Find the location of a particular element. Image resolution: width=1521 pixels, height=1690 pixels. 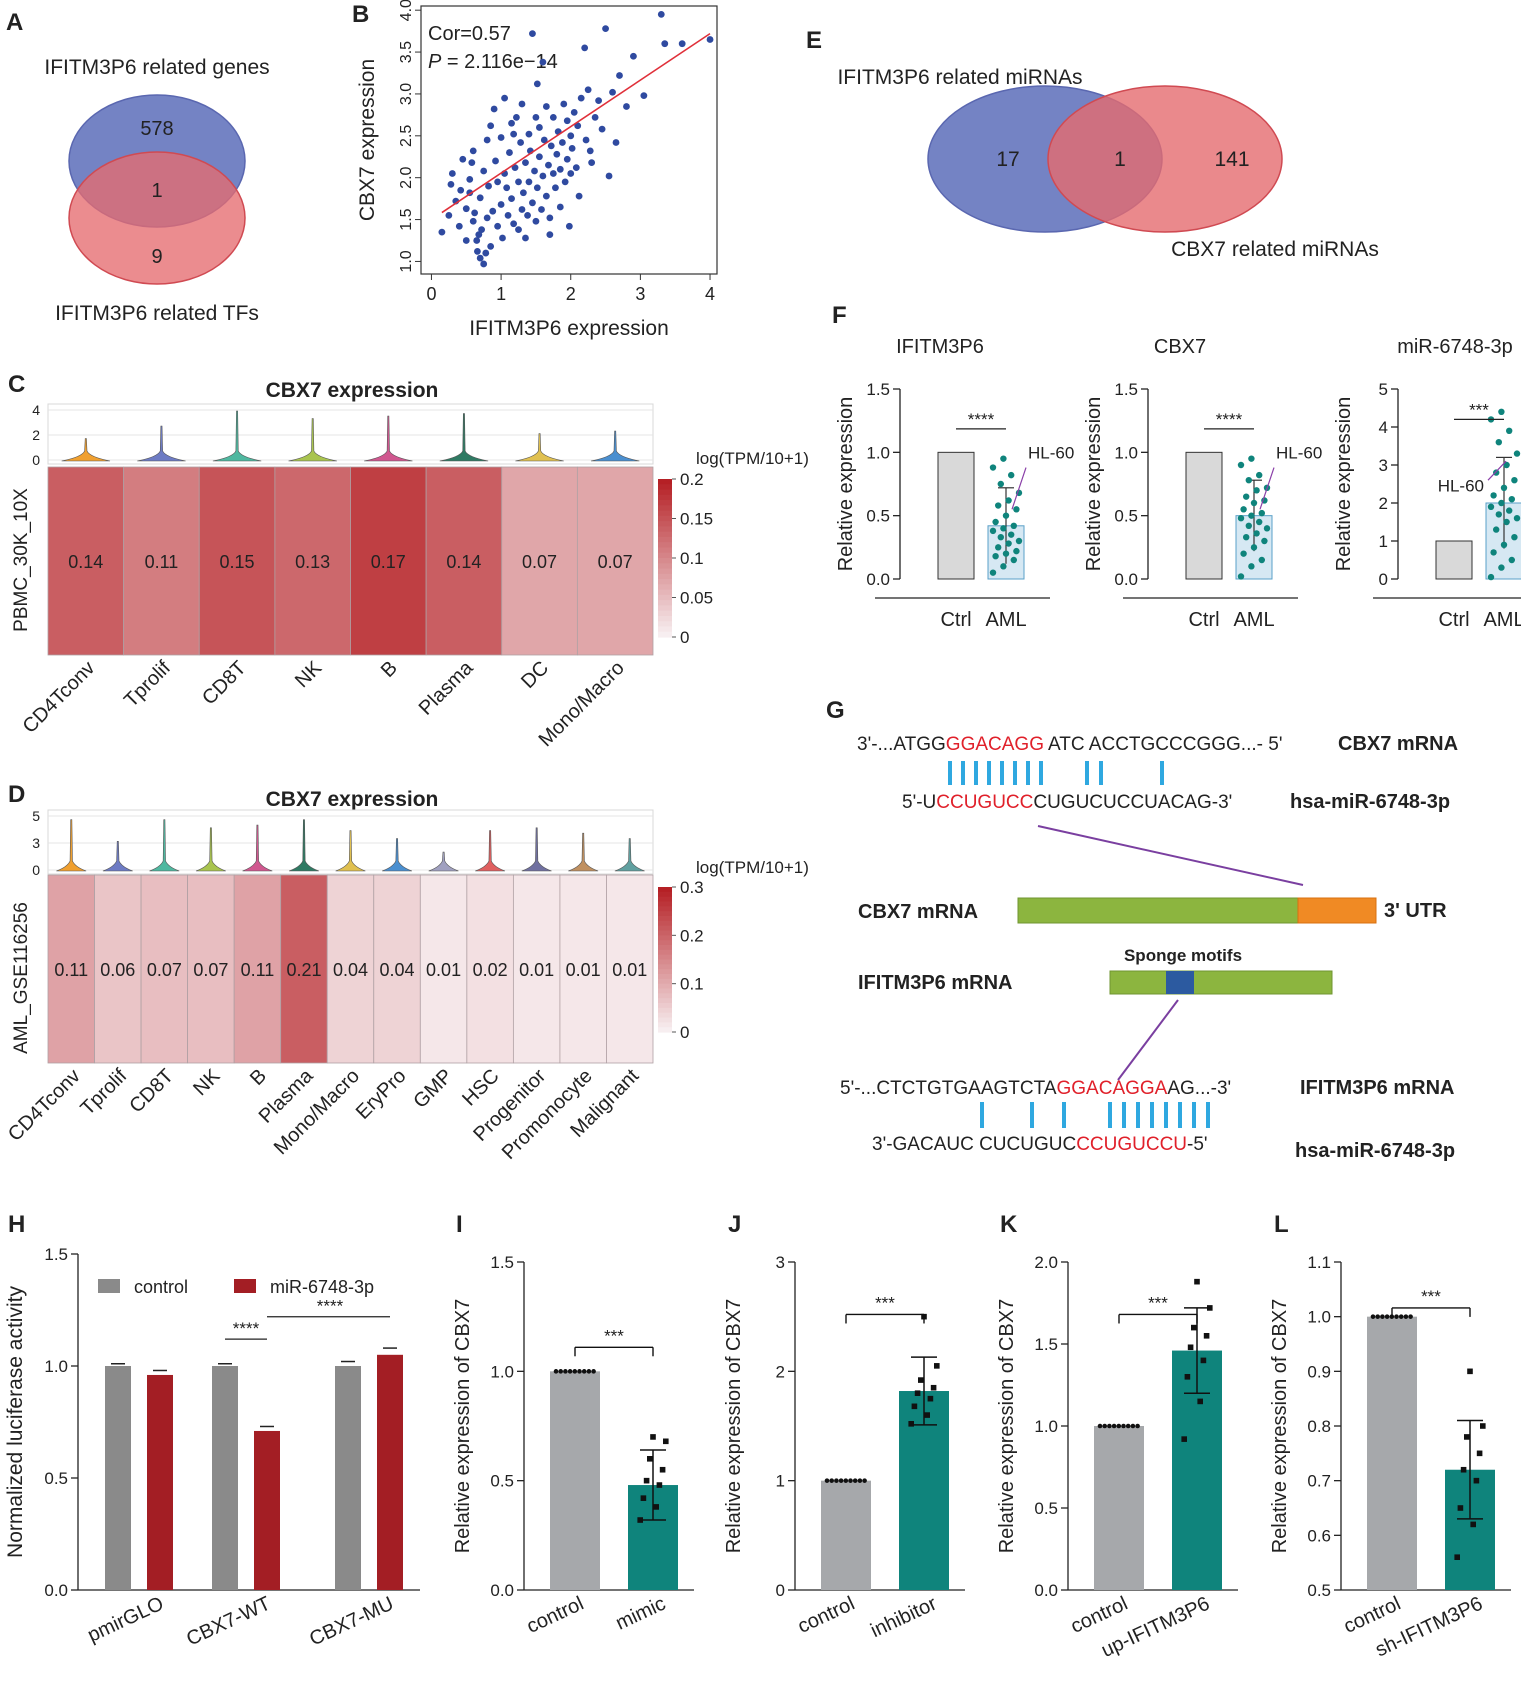

heatC-heat-value: 0.07 is located at coordinates (615, 562).